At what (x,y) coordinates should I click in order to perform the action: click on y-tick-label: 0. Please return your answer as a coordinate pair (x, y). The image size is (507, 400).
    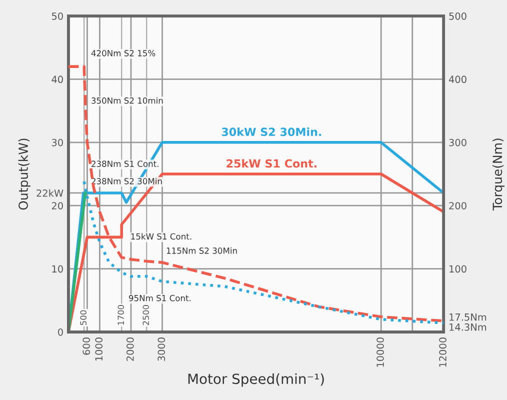
    Looking at the image, I should click on (60, 332).